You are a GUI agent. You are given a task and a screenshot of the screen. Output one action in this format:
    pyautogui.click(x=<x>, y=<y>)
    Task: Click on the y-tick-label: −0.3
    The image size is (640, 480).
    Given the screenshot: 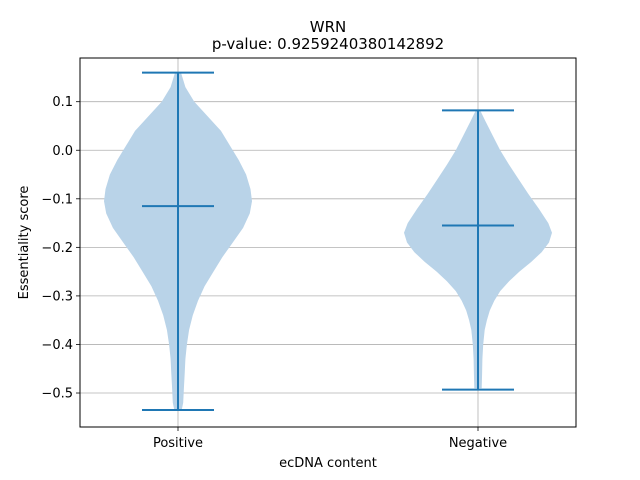 What is the action you would take?
    pyautogui.click(x=57, y=296)
    